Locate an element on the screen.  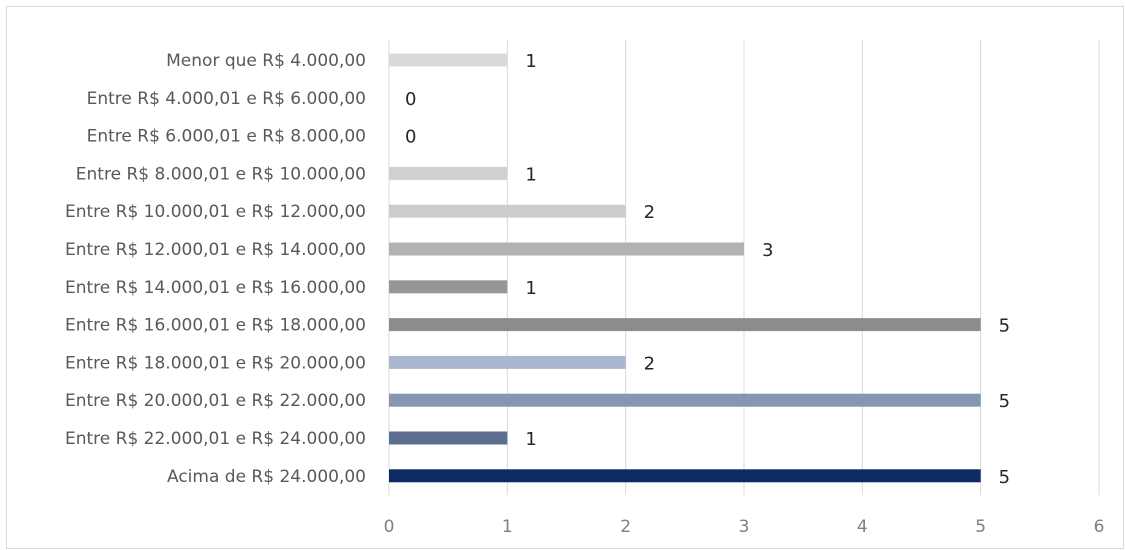
category-label: Entre R$ 22.000,01 e R$ 24.000,00 is located at coordinates (215, 439).